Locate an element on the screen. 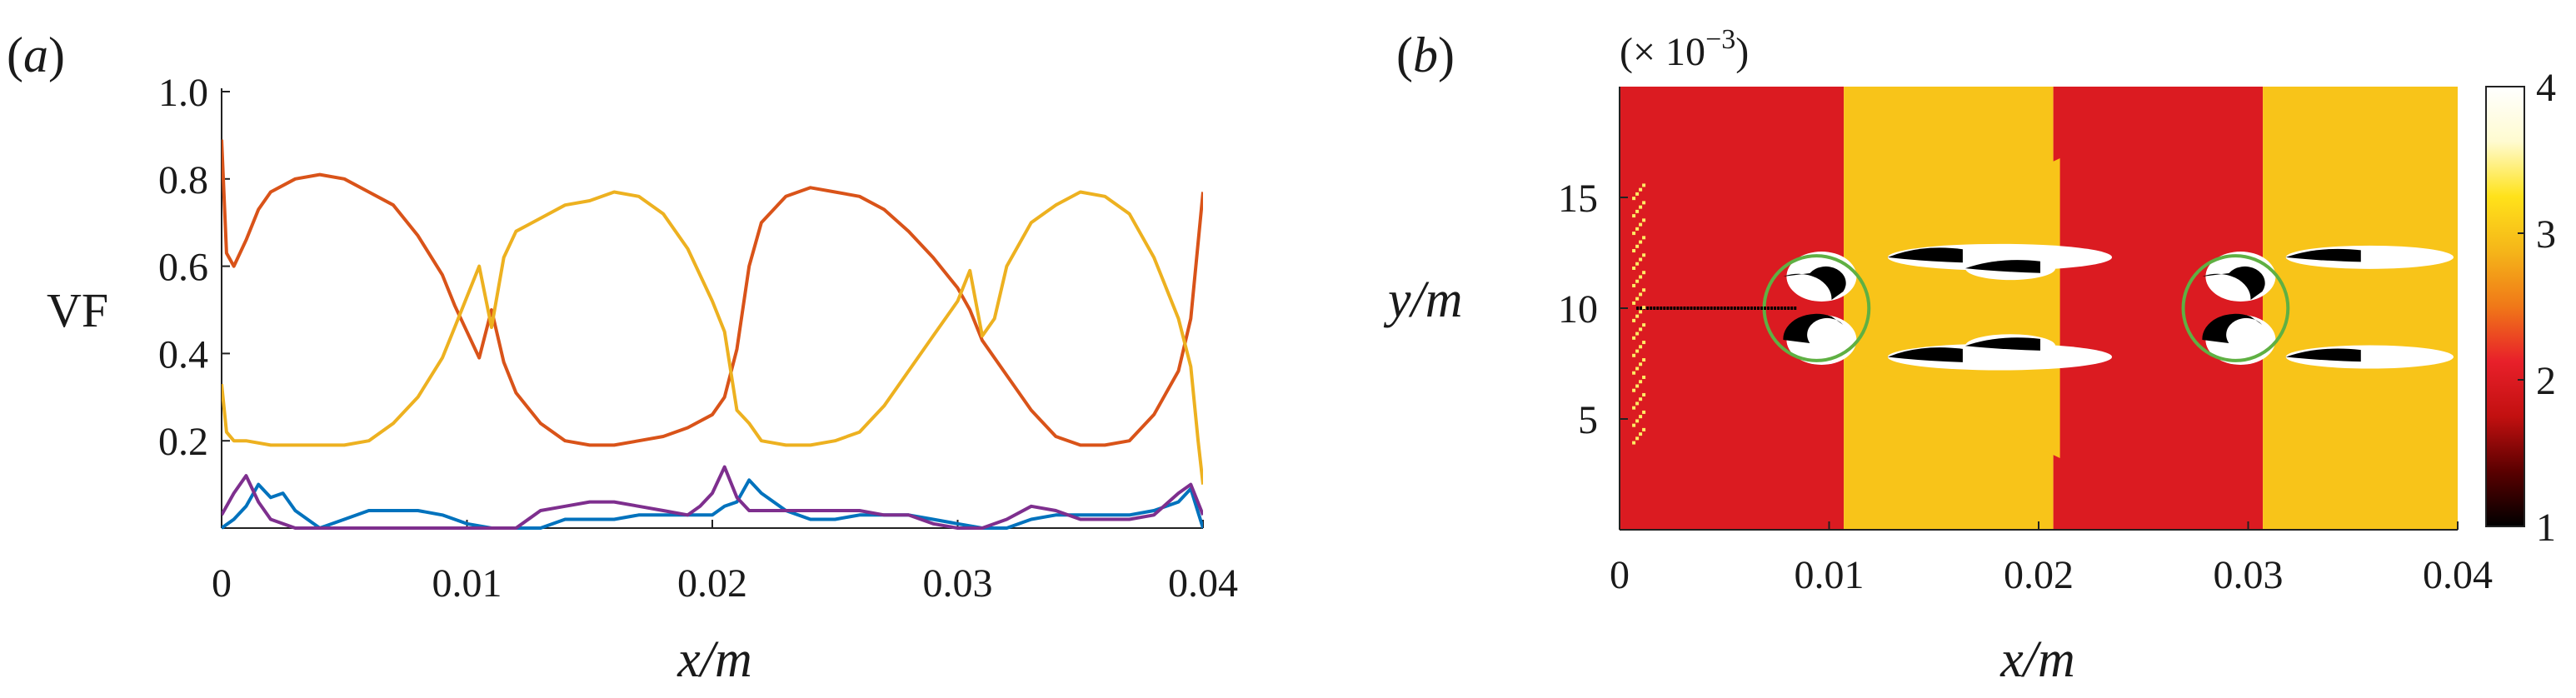 The height and width of the screenshot is (698, 2576). colorbar-tick-label: 2 is located at coordinates (2546, 381).